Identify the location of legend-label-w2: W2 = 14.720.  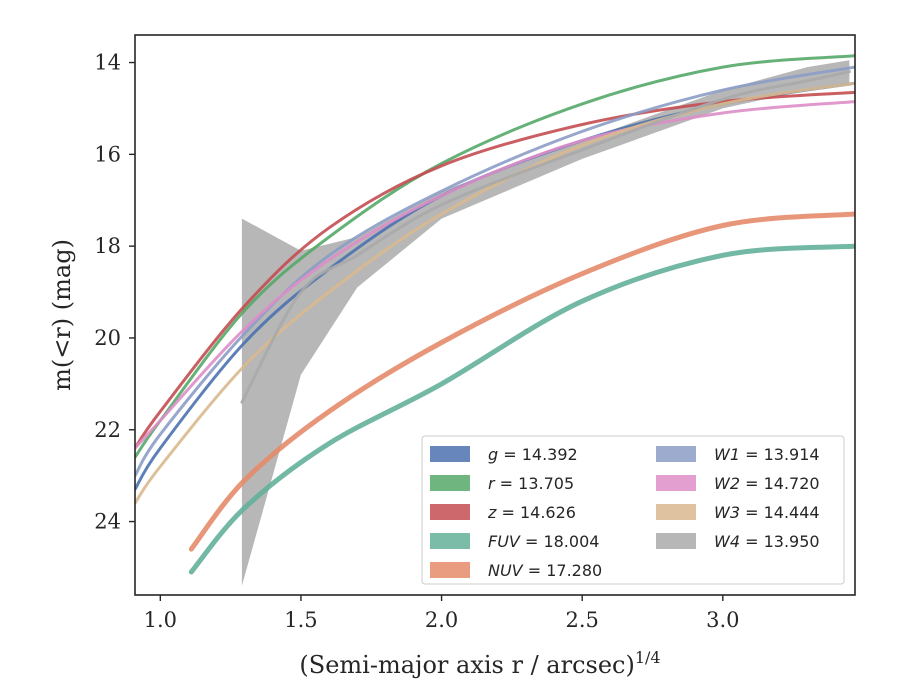
(767, 483).